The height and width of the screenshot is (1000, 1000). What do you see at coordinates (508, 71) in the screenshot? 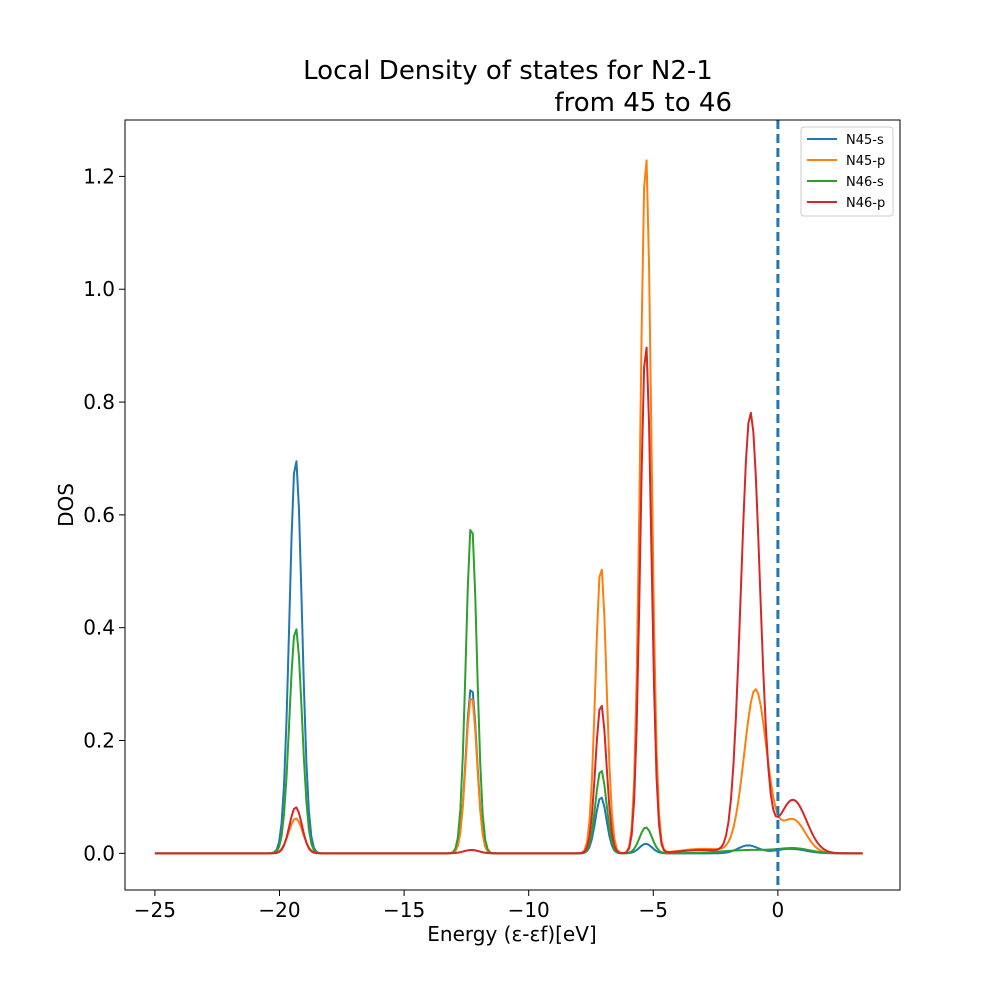
I see `chart-title-line1: Local Density of states for N2-1` at bounding box center [508, 71].